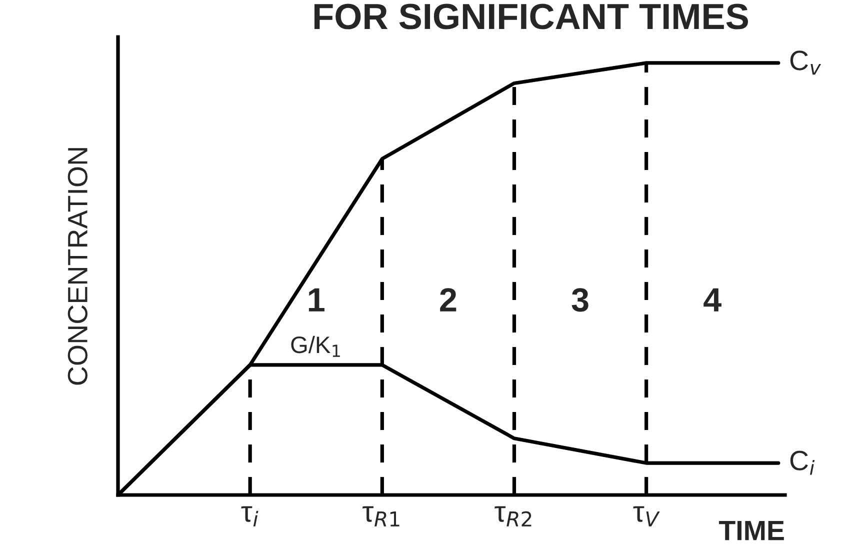 This screenshot has height=557, width=856. What do you see at coordinates (646, 516) in the screenshot?
I see `x-tick-label: τ$_{V}$` at bounding box center [646, 516].